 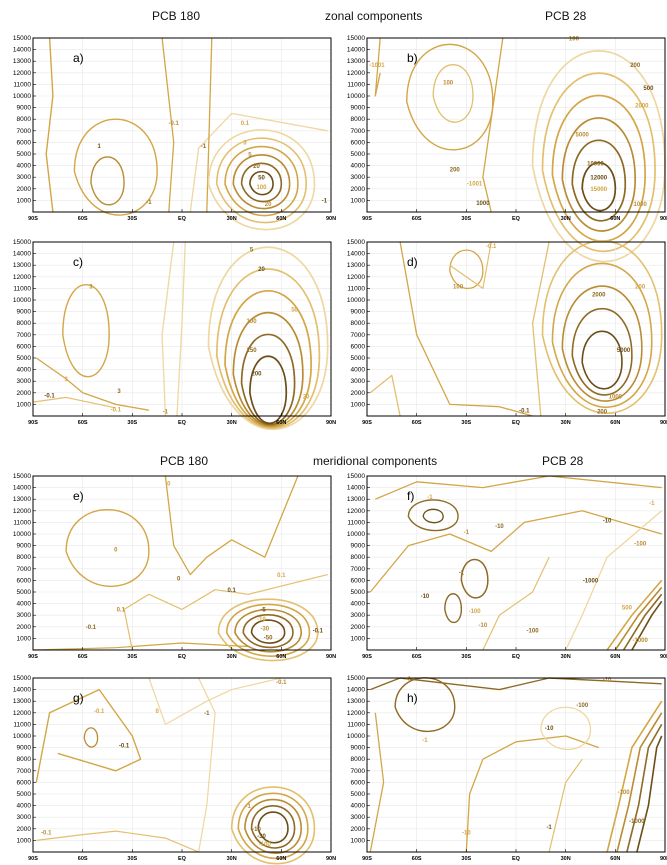 What do you see at coordinates (232, 219) in the screenshot?
I see `x-tick-label: 30N` at bounding box center [232, 219].